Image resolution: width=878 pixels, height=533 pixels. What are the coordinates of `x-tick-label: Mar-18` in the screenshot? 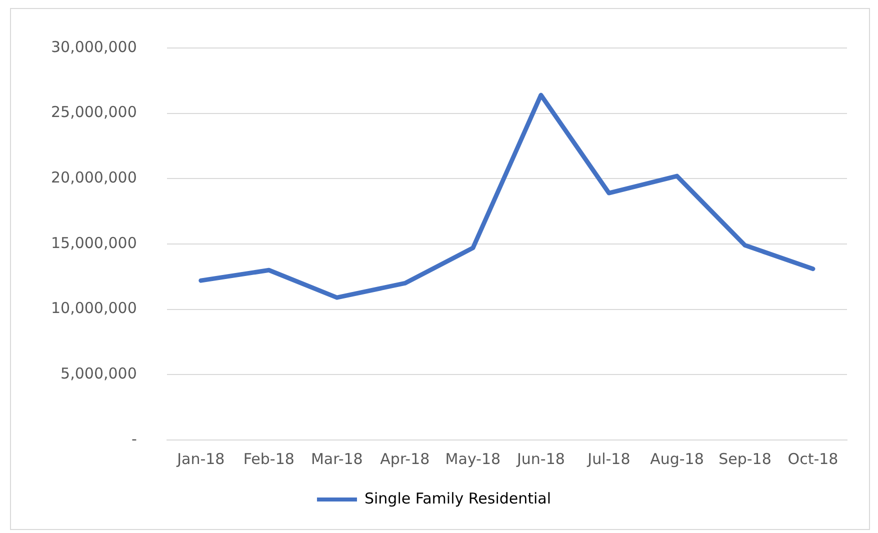 It's located at (336, 459).